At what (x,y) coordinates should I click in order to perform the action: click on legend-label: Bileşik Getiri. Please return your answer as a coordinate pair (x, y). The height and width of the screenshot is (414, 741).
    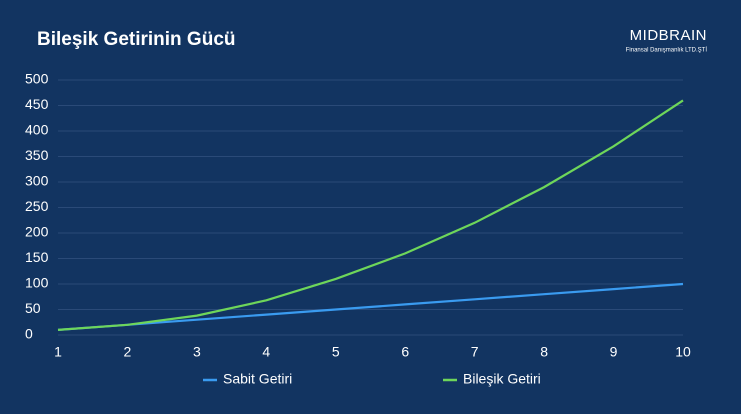
    Looking at the image, I should click on (502, 379).